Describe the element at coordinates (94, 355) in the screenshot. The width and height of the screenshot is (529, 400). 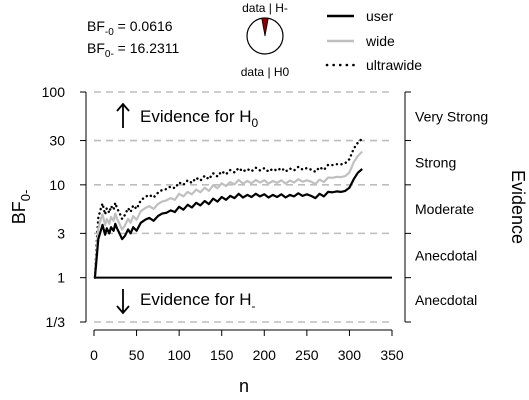
I see `x-tick-label-0: 0` at that location.